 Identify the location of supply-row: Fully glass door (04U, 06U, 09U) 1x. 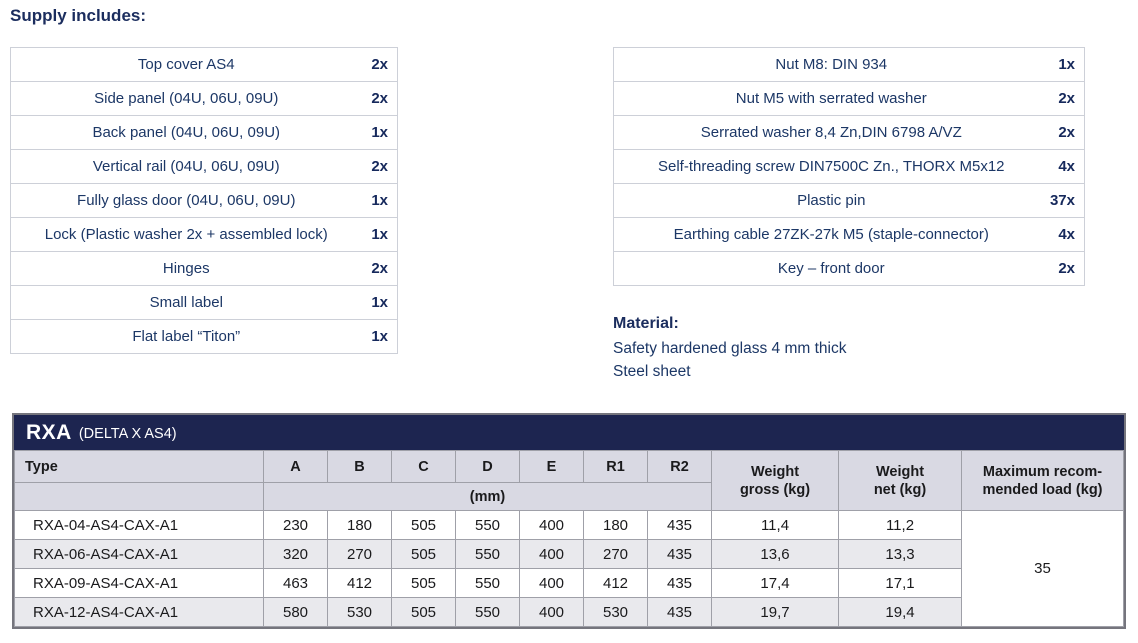
(204, 200).